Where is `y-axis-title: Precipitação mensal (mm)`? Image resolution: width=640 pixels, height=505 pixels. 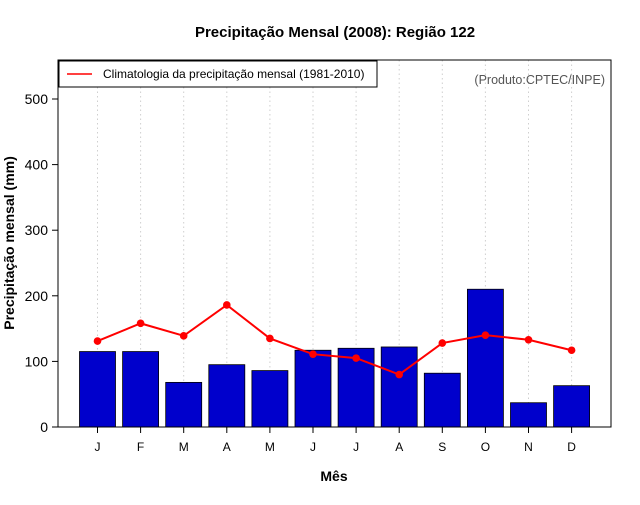 y-axis-title: Precipitação mensal (mm) is located at coordinates (9, 243).